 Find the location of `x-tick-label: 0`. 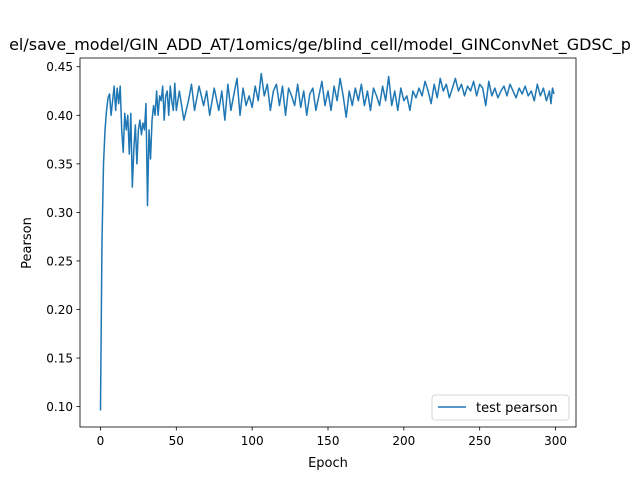

x-tick-label: 0 is located at coordinates (101, 441).